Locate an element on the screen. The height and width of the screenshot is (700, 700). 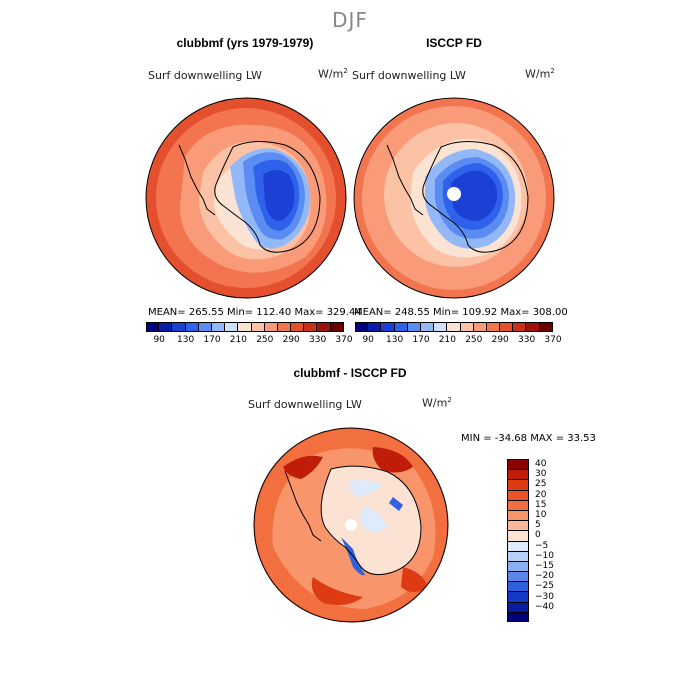
diff-peninsula is located at coordinates (303, 506).